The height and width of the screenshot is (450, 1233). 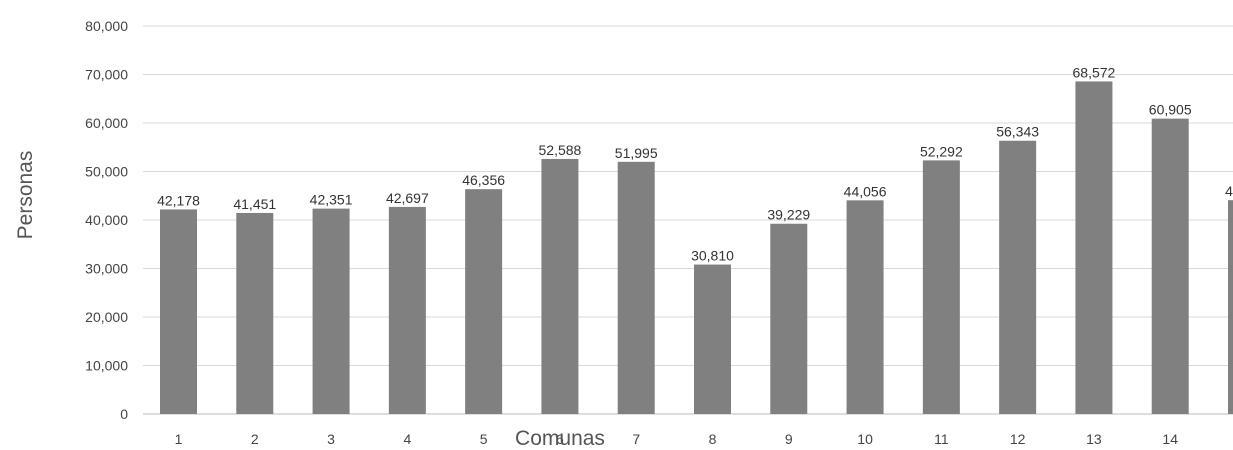 What do you see at coordinates (106, 26) in the screenshot?
I see `y-tick-label: 80,000` at bounding box center [106, 26].